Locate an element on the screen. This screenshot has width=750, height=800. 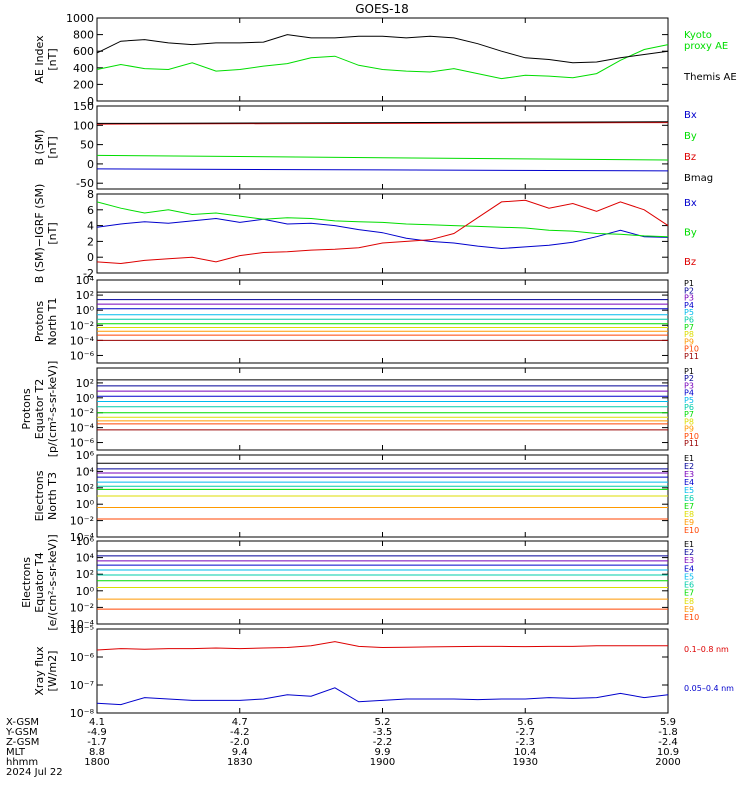
y-axis-label: ProtonsEquator T2[p/(cm²-s-sr-keV)] is located at coordinates (39, 409).